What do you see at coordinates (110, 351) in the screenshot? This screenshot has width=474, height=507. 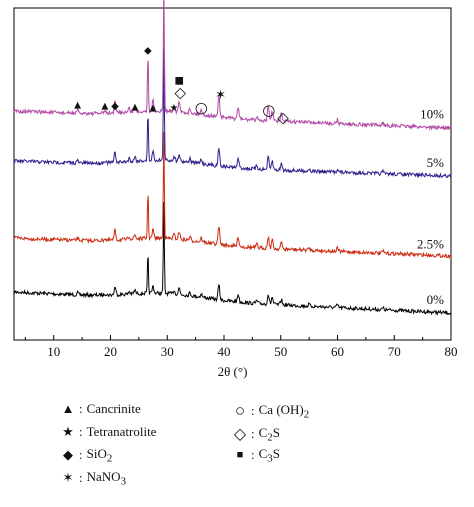 I see `x-tick-label: 20` at bounding box center [110, 351].